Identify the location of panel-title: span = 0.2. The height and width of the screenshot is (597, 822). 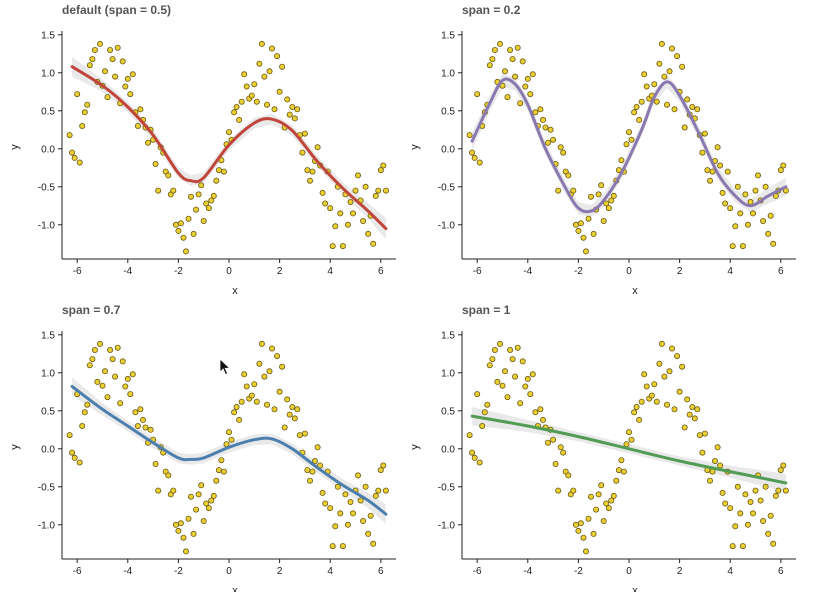
(491, 10).